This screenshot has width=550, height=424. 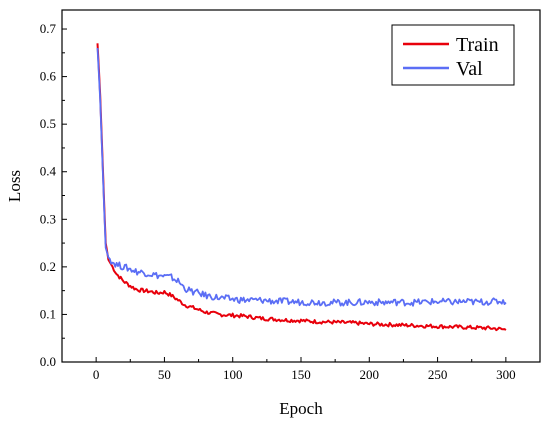 What do you see at coordinates (477, 45) in the screenshot?
I see `legend-label-train: Train` at bounding box center [477, 45].